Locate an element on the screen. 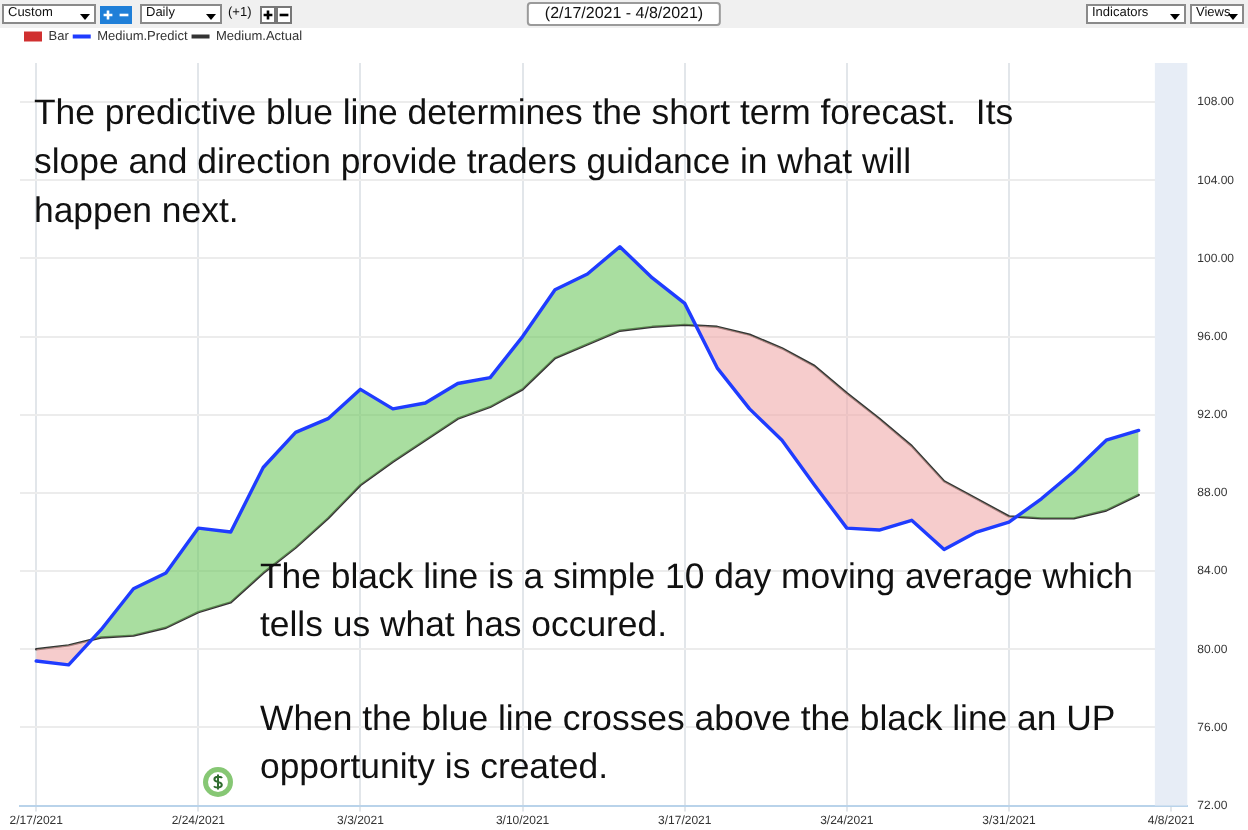  annotation: The predictive blue line determines the short term forecast. Its slope and direction provide traders guidance in what will happen next. is located at coordinates (524, 160).